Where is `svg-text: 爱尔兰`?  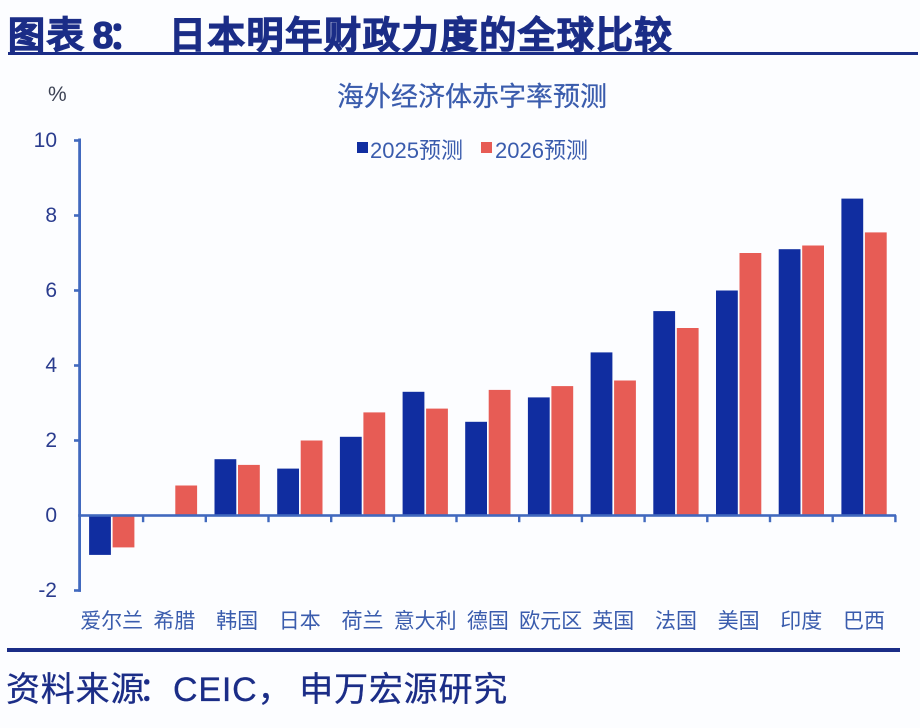
svg-text: 爱尔兰 is located at coordinates (111, 621).